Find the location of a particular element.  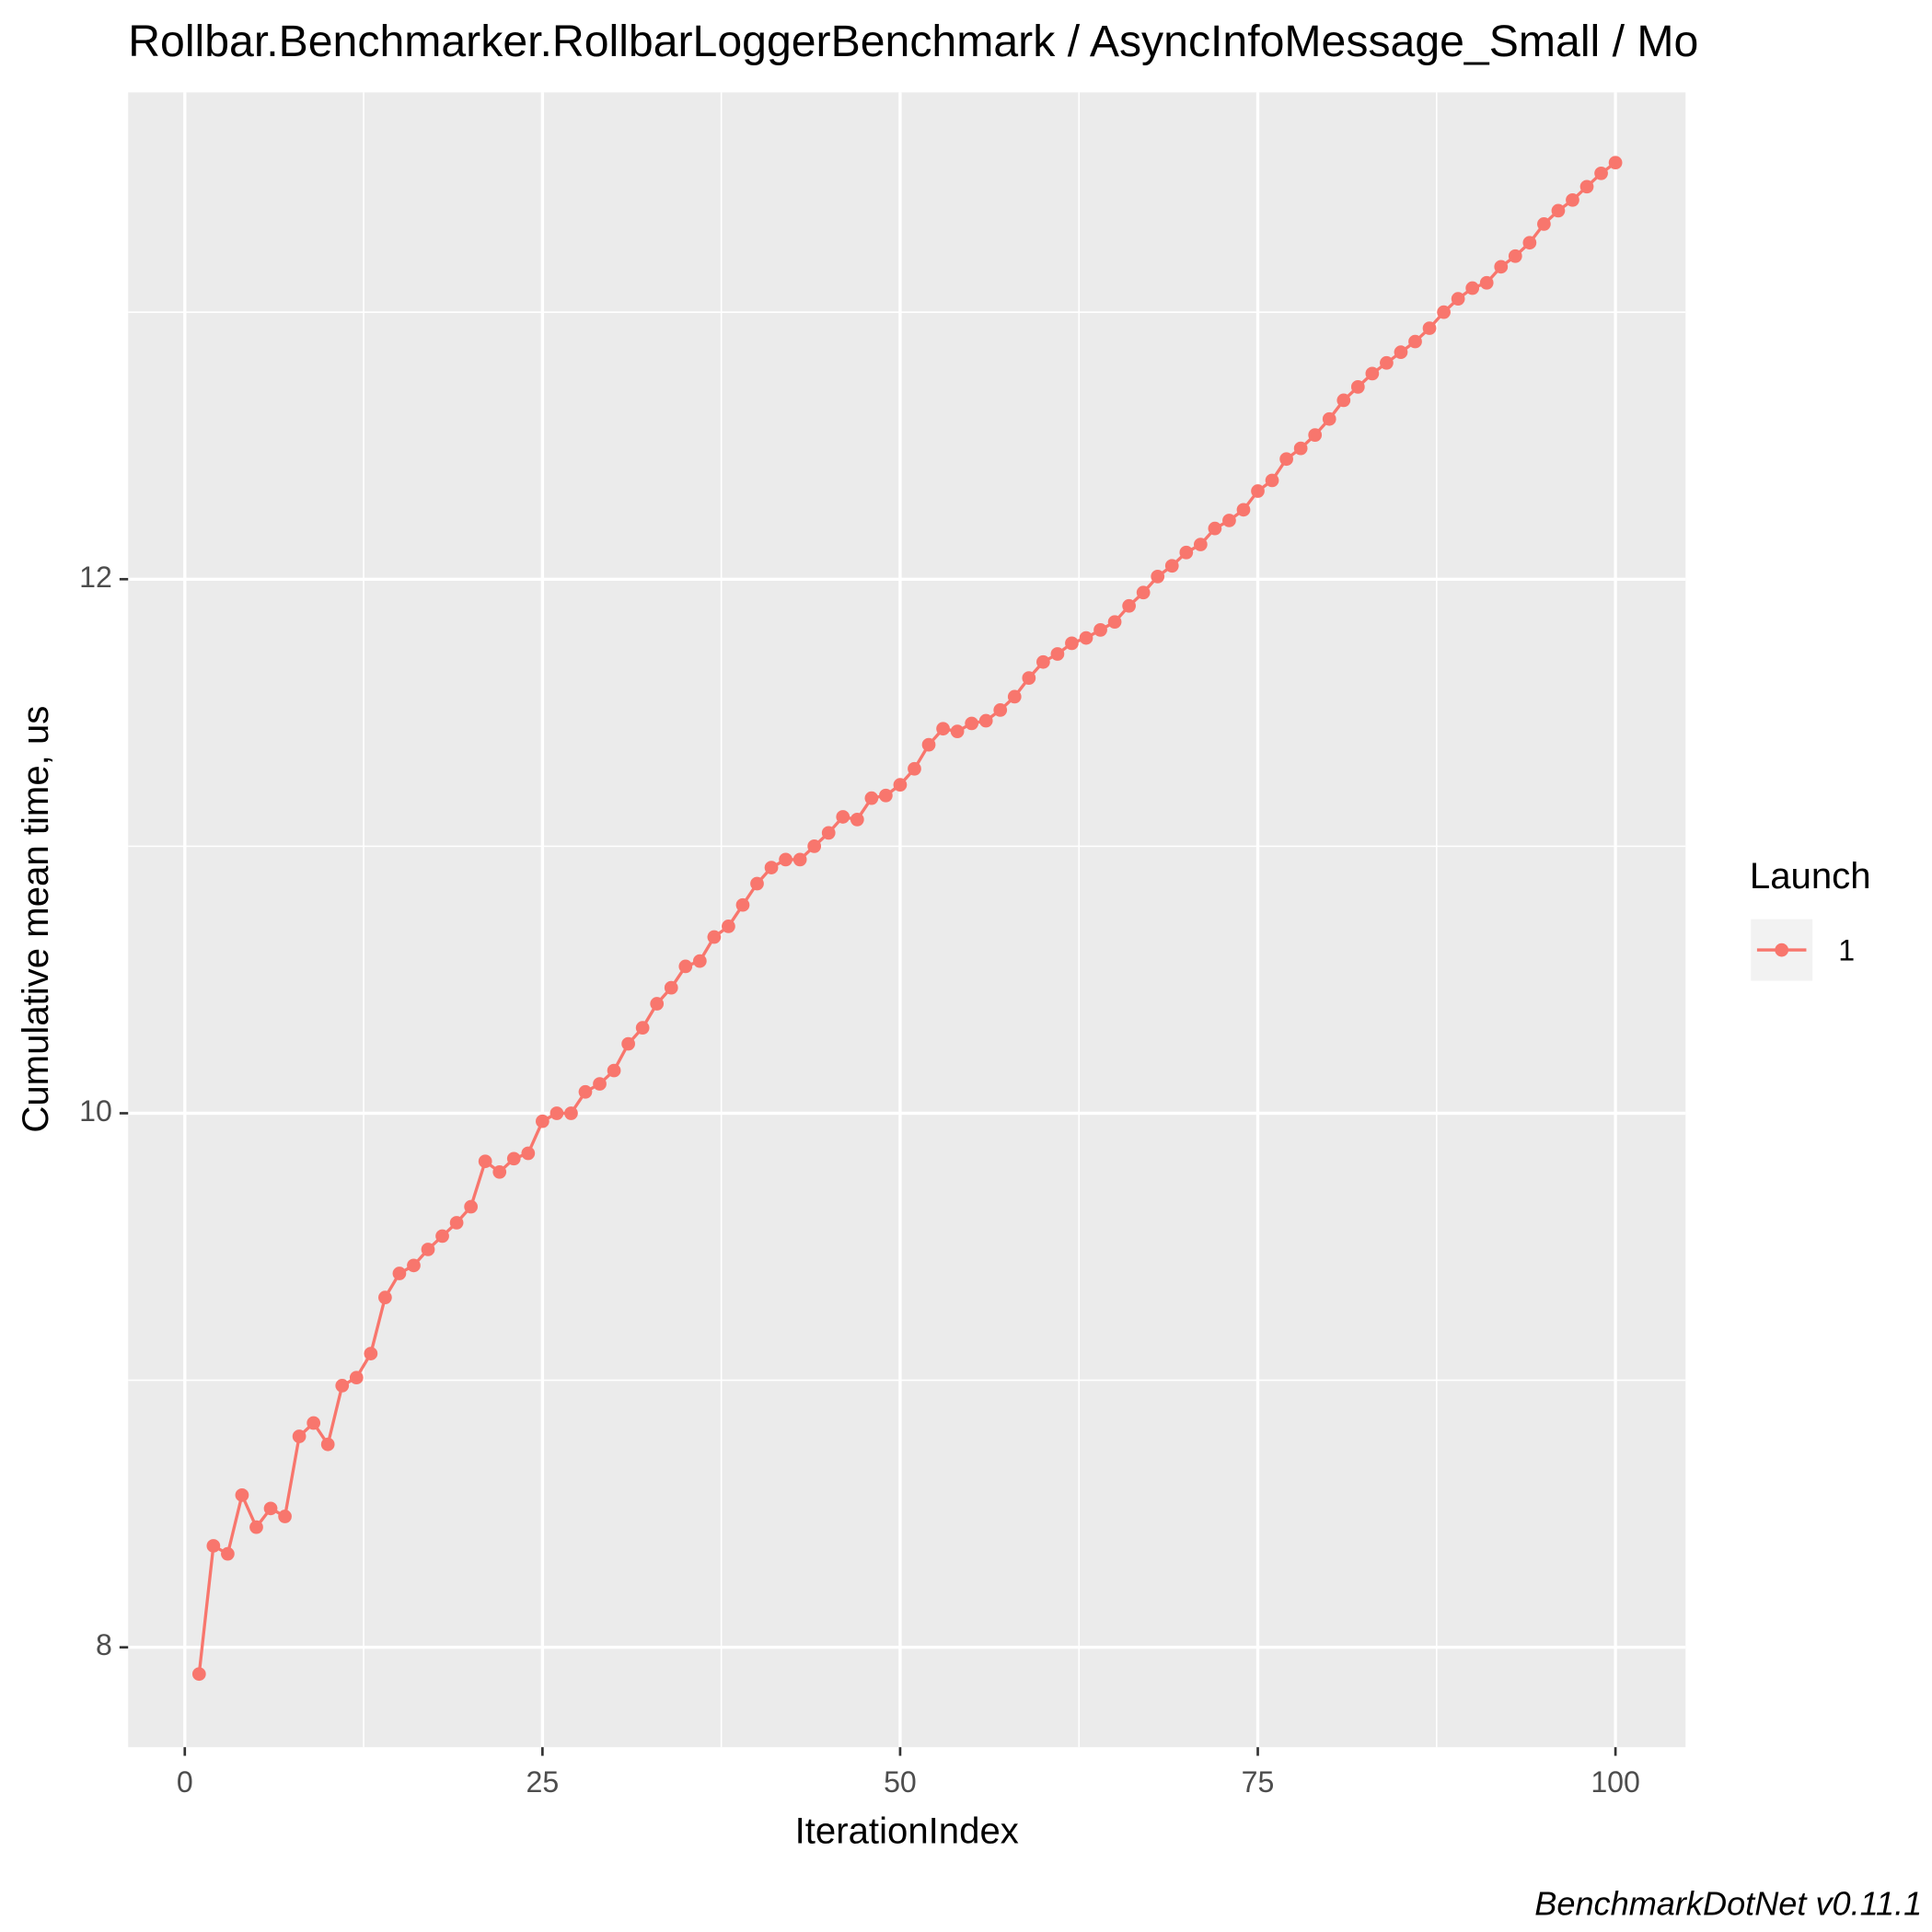

caption: BenchmarkDotNet v0.11.1 is located at coordinates (1728, 1903).